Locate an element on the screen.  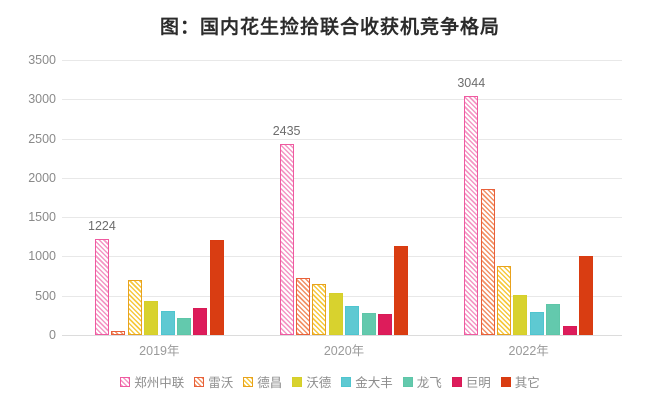
y-axis-tick-label: 3000 is located at coordinates (42, 99).